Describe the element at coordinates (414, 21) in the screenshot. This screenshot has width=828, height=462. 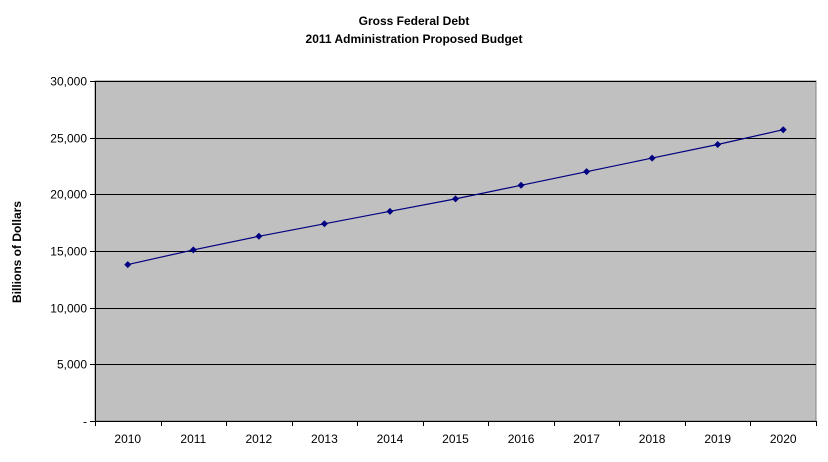
I see `chart-title: Gross Federal Debt` at that location.